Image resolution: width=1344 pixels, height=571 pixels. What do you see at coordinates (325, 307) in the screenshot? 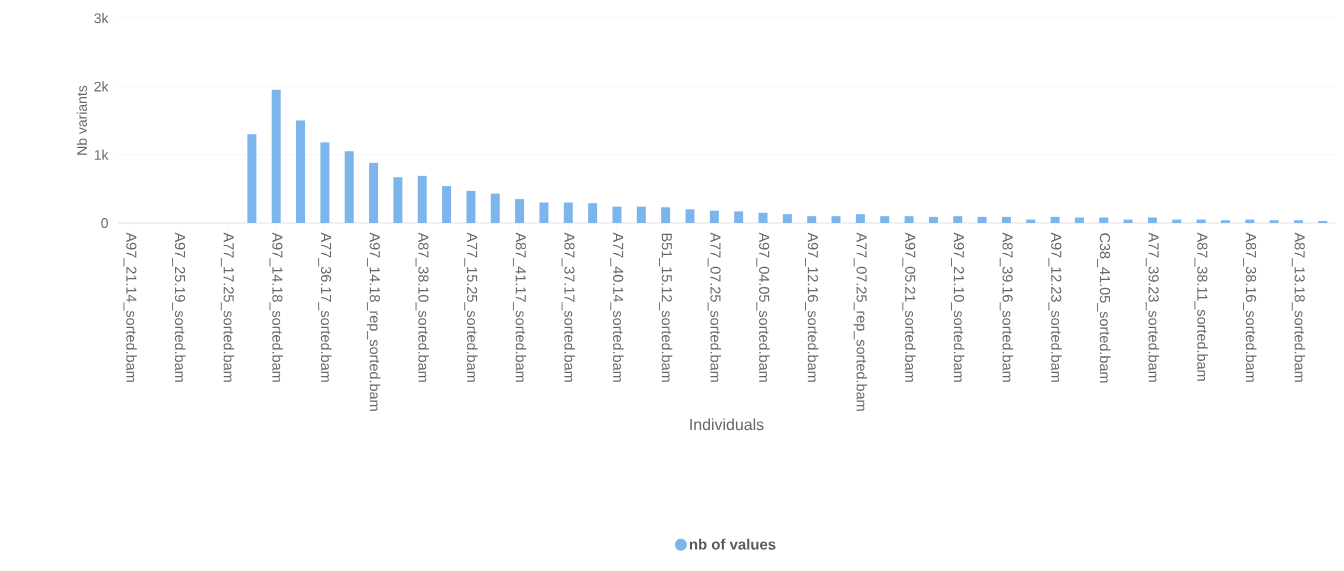
I see `x-tick-label: A77_36.17_sorted.bam` at bounding box center [325, 307].